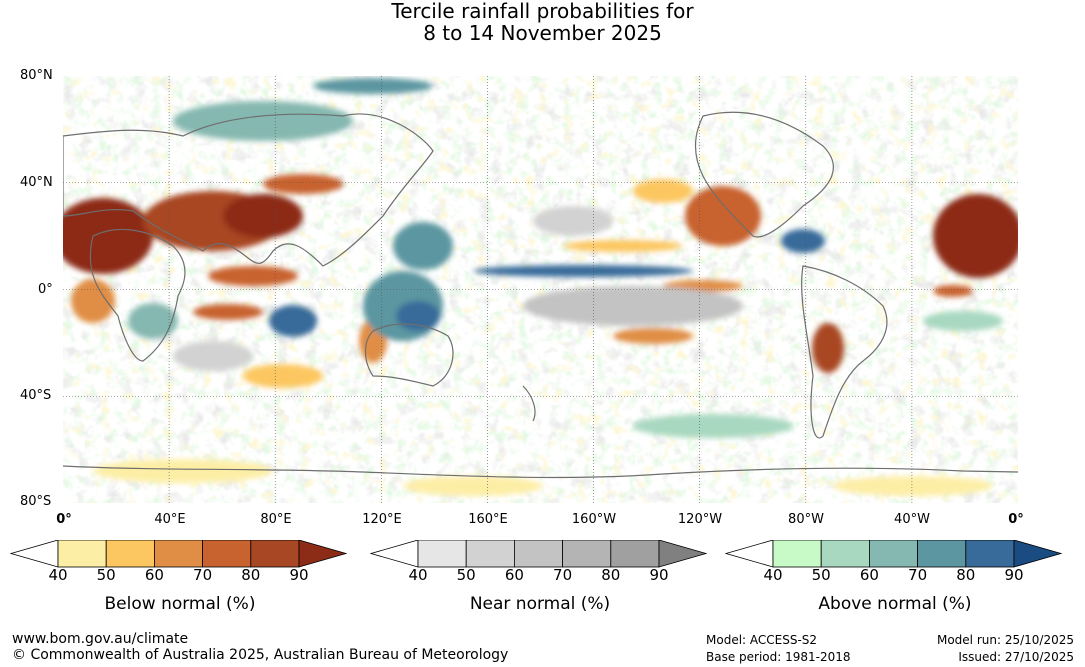 The image size is (1085, 667). What do you see at coordinates (488, 519) in the screenshot?
I see `lon-label-160e: 160°E` at bounding box center [488, 519].